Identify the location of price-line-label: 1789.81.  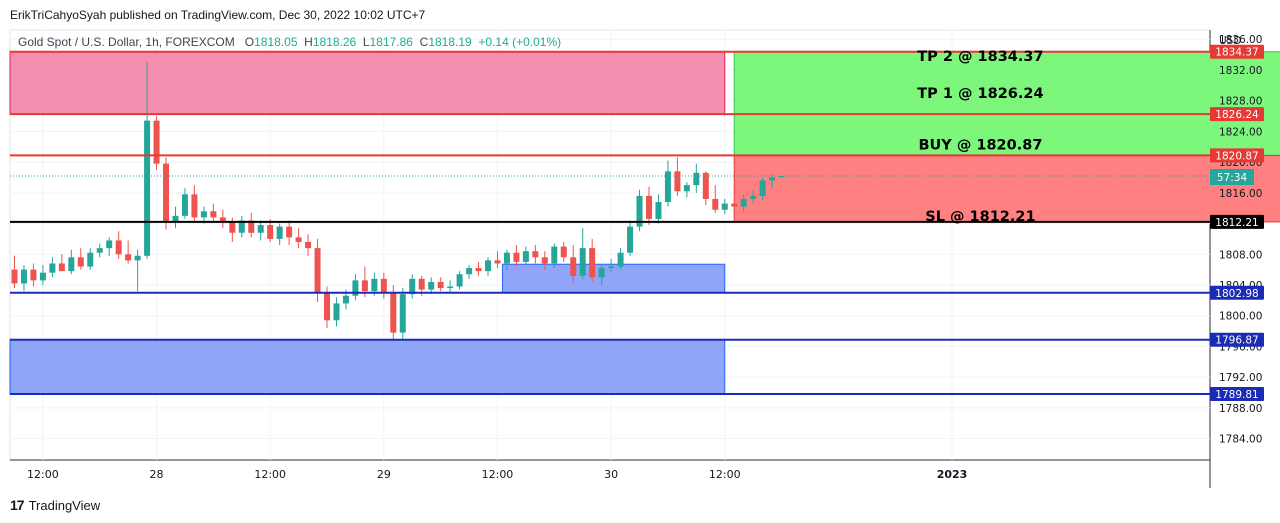
(1236, 395).